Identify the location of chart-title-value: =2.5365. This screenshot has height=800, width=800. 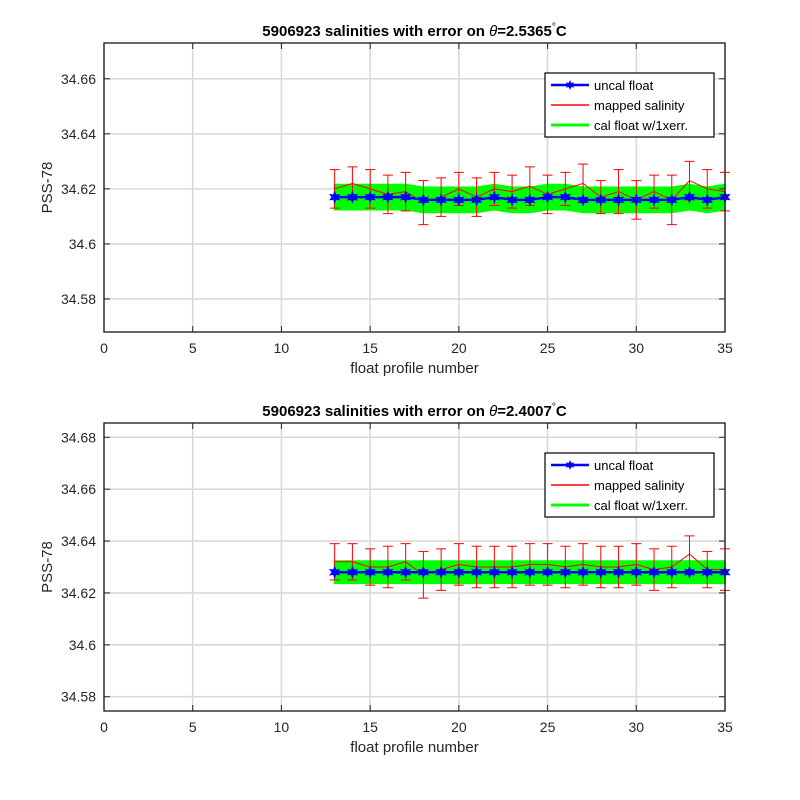
(524, 31).